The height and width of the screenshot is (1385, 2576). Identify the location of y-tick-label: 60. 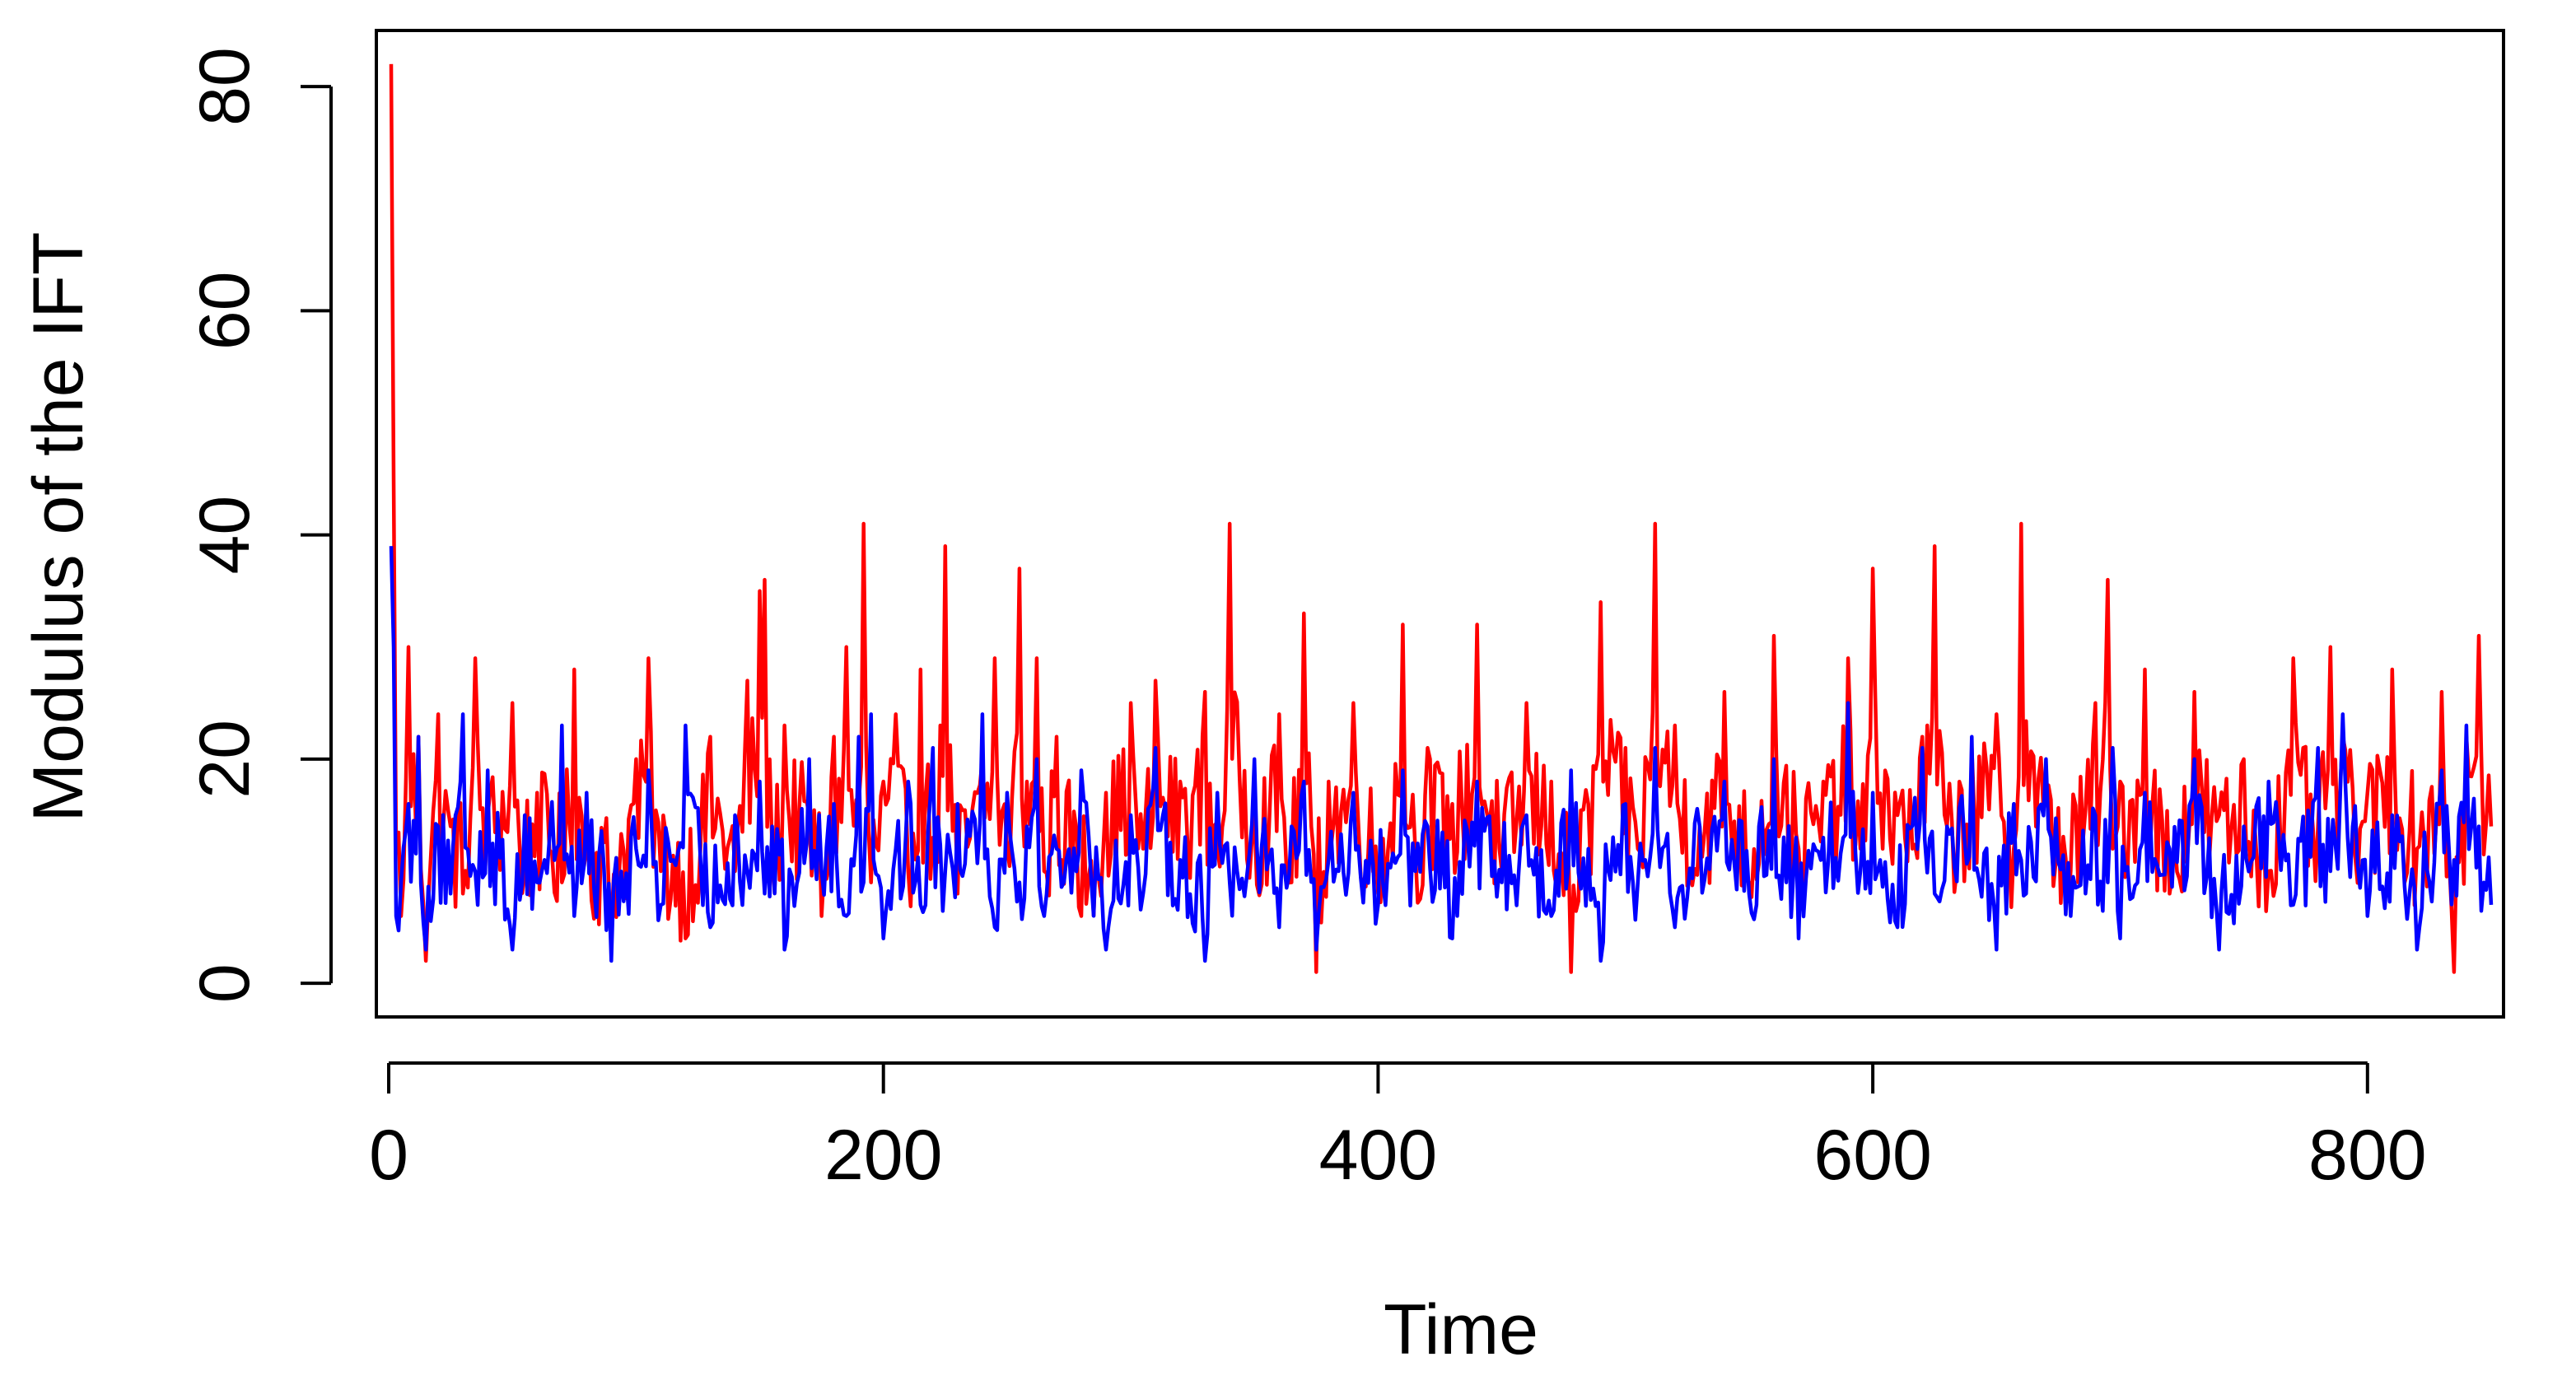
(224, 311).